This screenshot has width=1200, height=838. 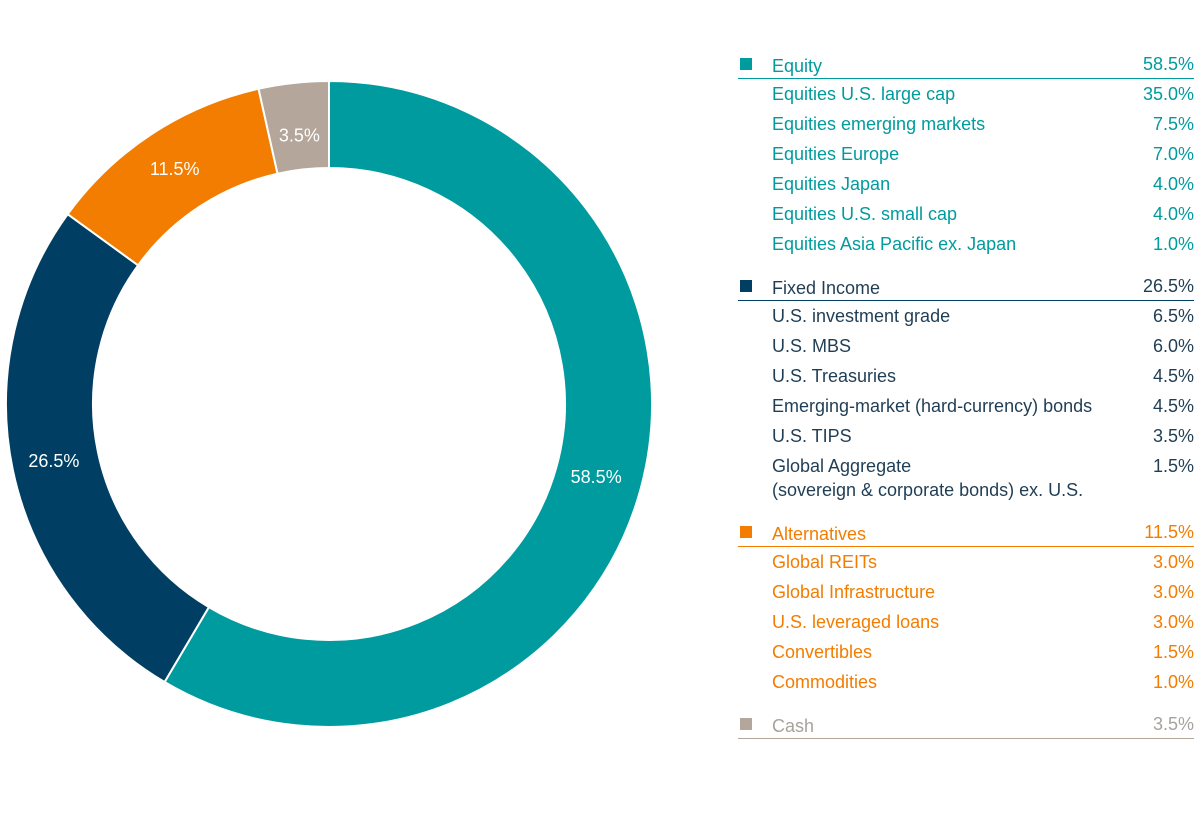 I want to click on legend-item-label: Global Infrastructure, so click(x=854, y=592).